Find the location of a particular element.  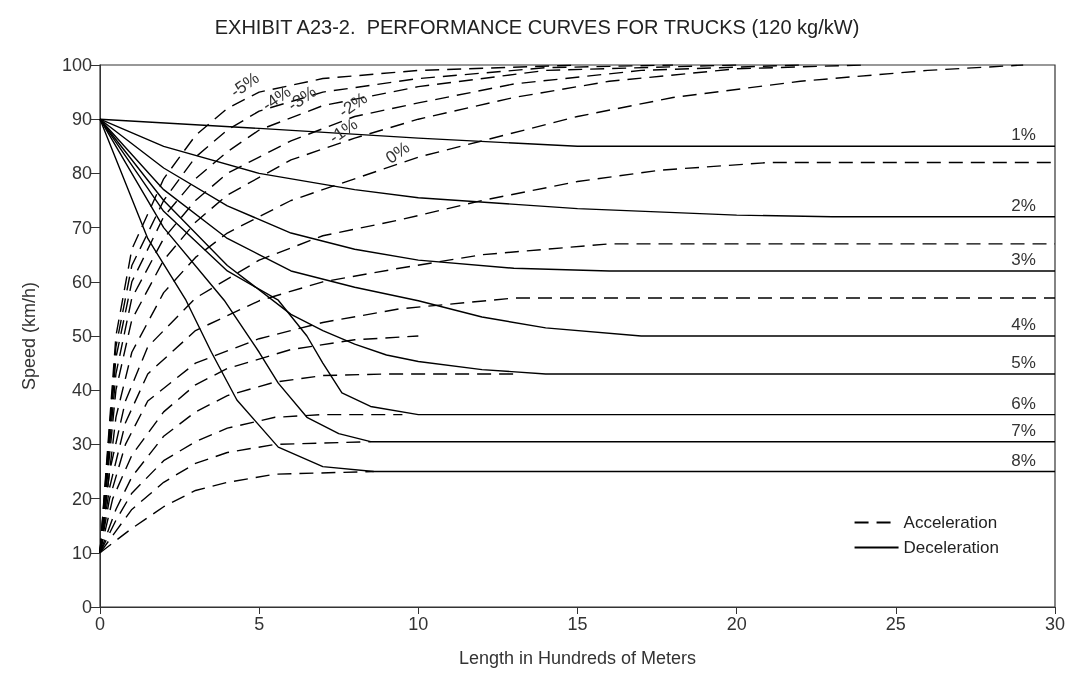

annotation: 7% is located at coordinates (1023, 430).